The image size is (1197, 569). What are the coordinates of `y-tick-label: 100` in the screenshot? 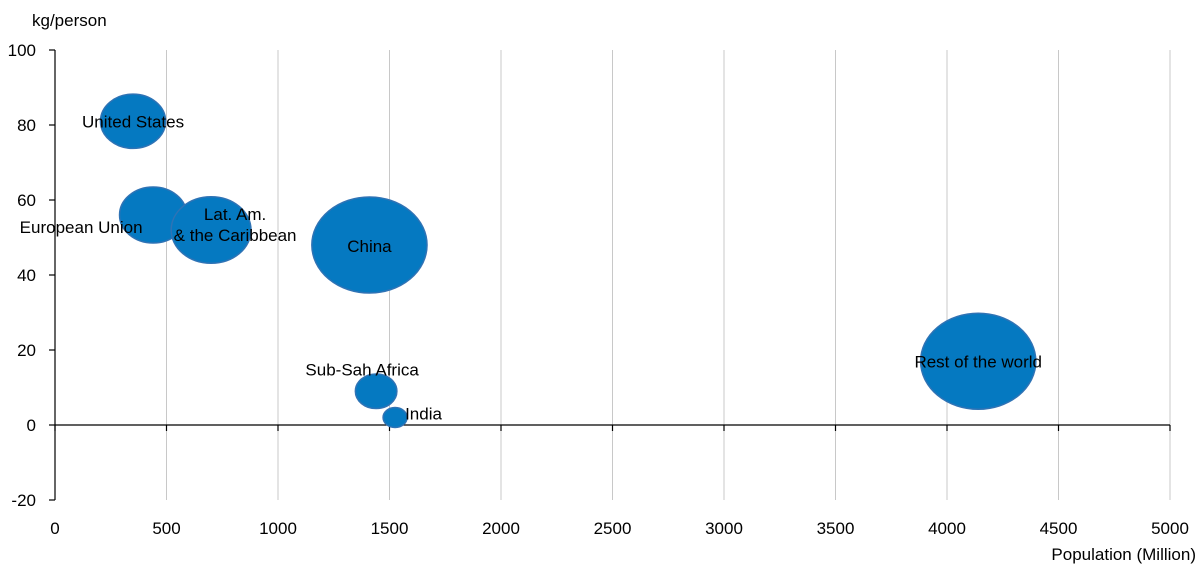 It's located at (22, 50).